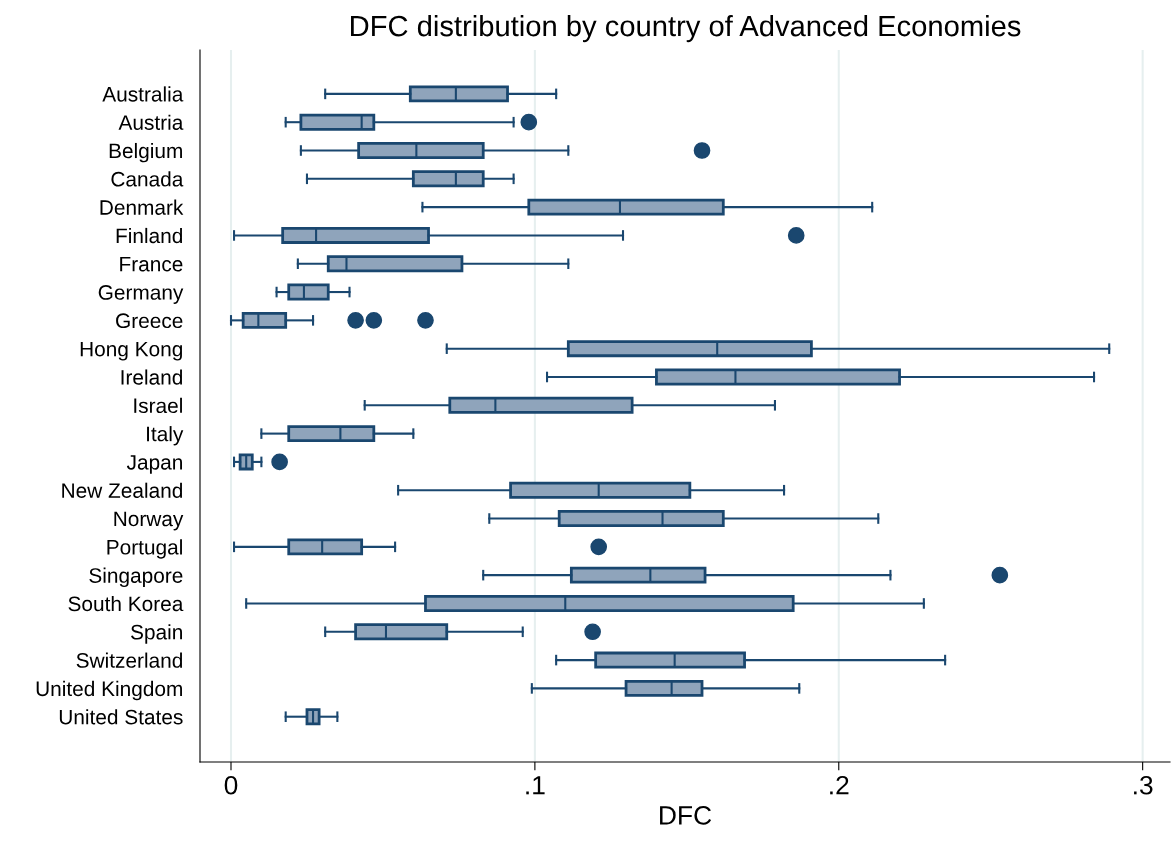 Image resolution: width=1175 pixels, height=845 pixels. Describe the element at coordinates (686, 815) in the screenshot. I see `x-axis-title: DFC` at that location.